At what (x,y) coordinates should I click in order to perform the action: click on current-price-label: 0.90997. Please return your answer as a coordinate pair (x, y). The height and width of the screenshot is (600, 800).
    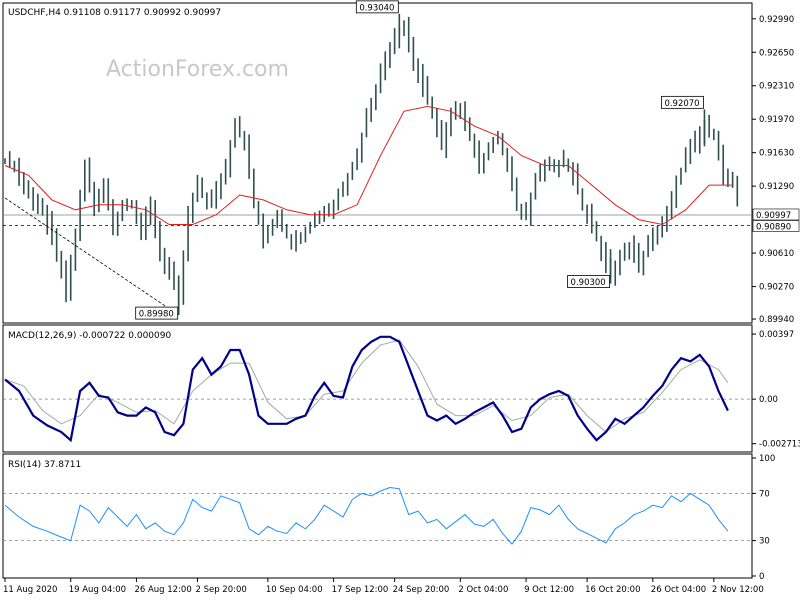
    Looking at the image, I should click on (773, 216).